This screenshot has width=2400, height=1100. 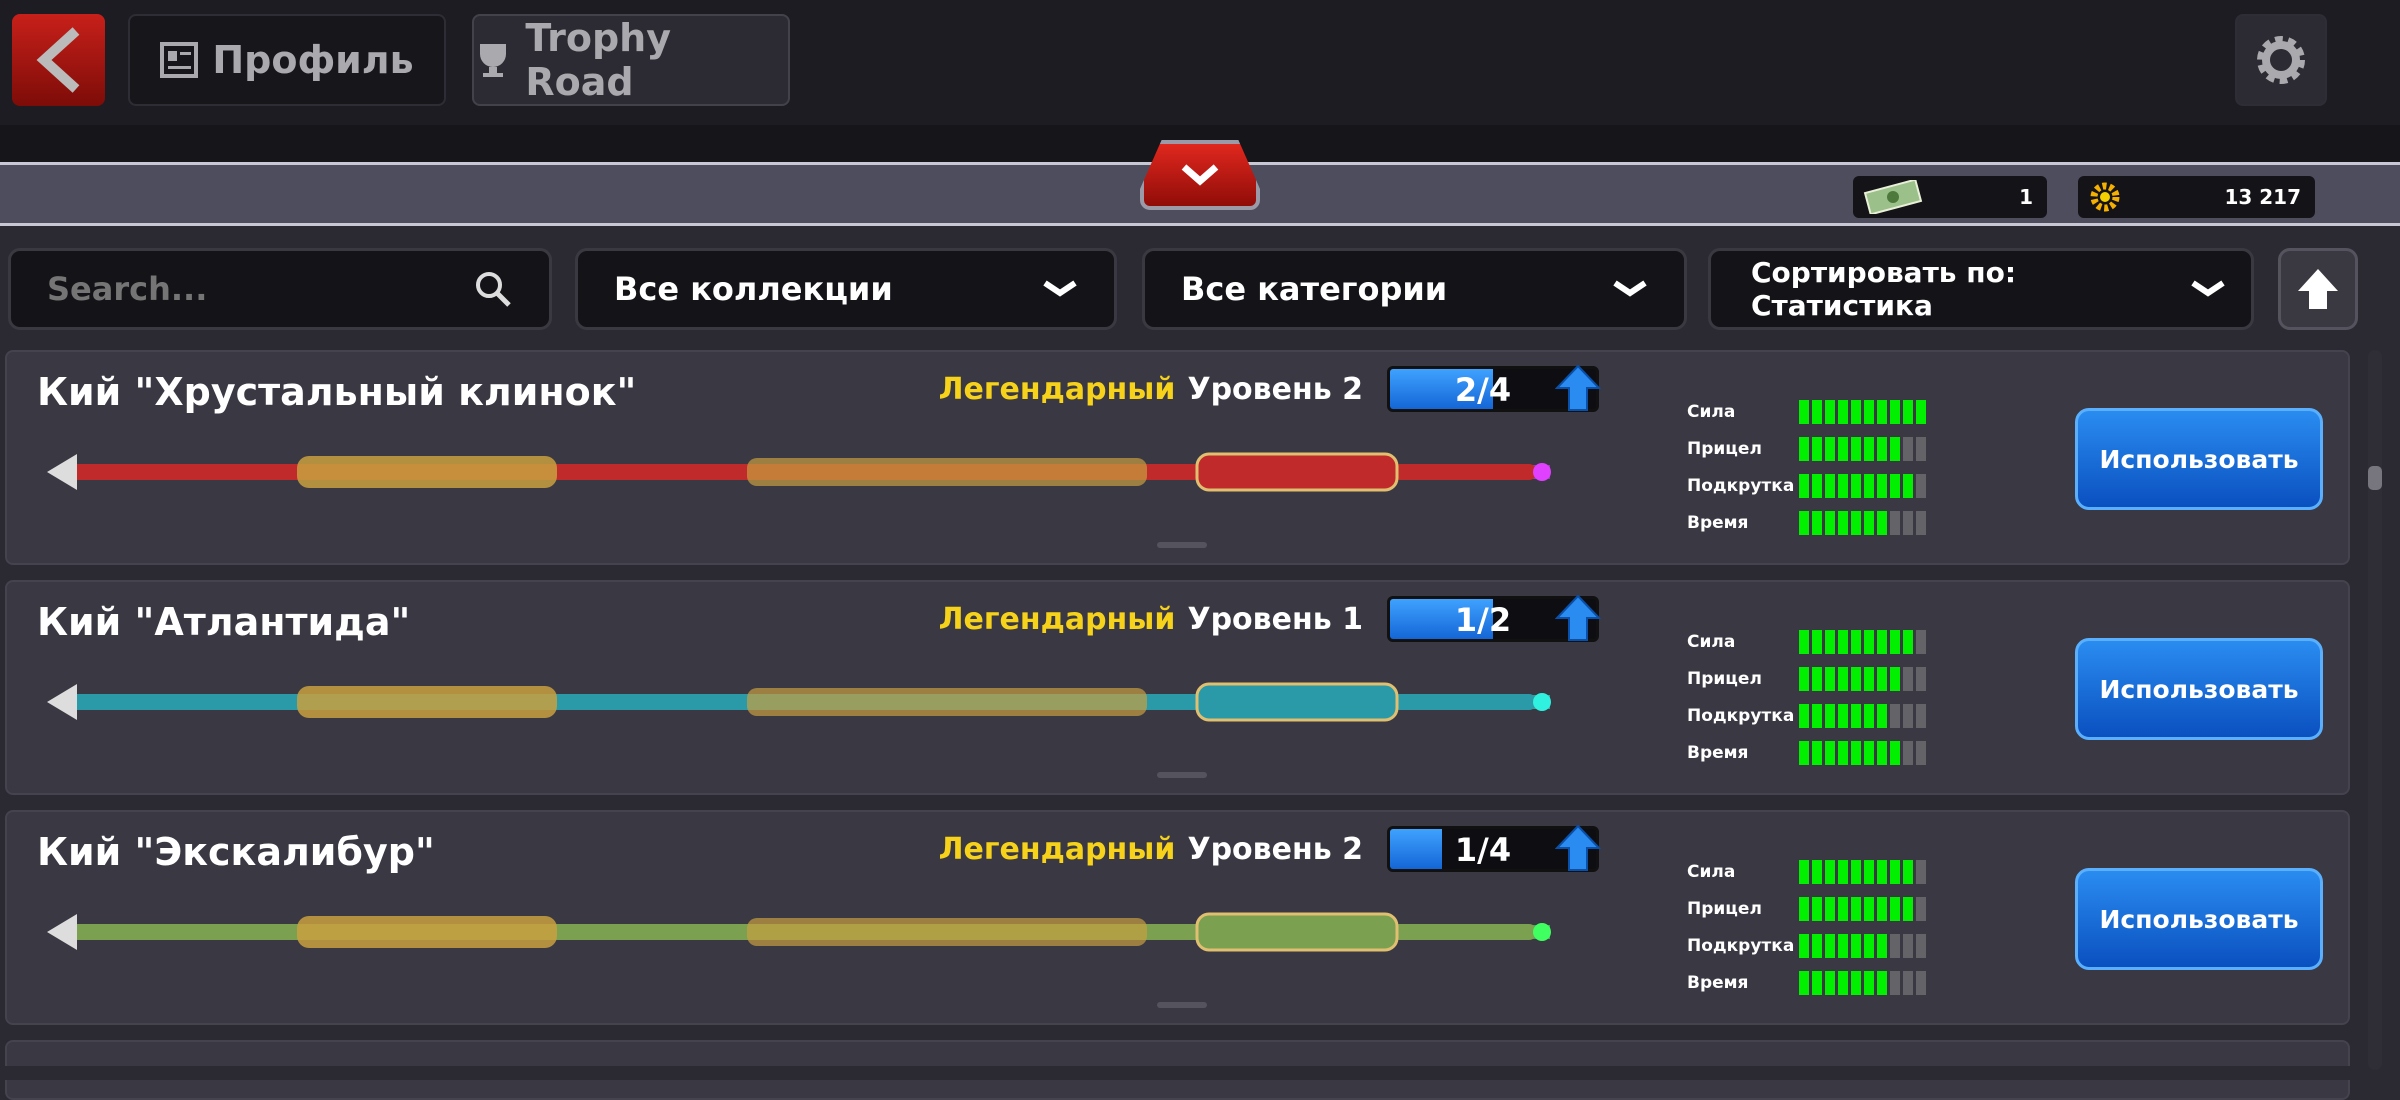 I want to click on settings-button, so click(x=2281, y=60).